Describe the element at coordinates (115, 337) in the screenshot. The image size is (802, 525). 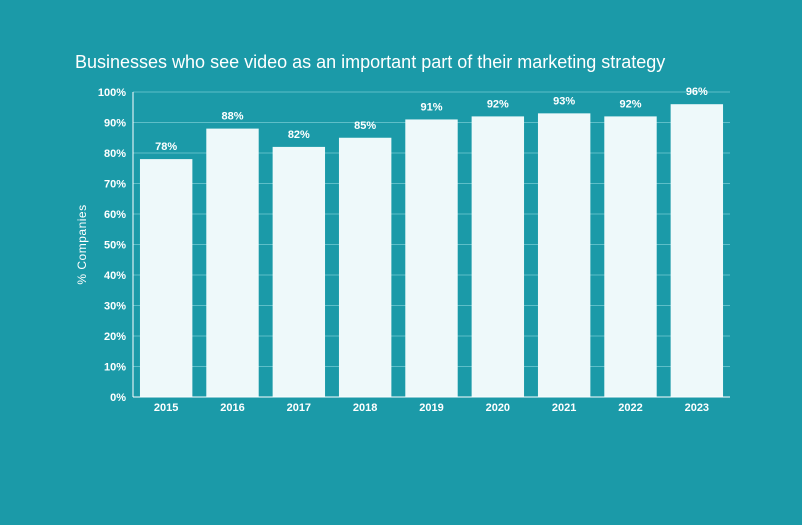
I see `y-tick-label: 20%` at that location.